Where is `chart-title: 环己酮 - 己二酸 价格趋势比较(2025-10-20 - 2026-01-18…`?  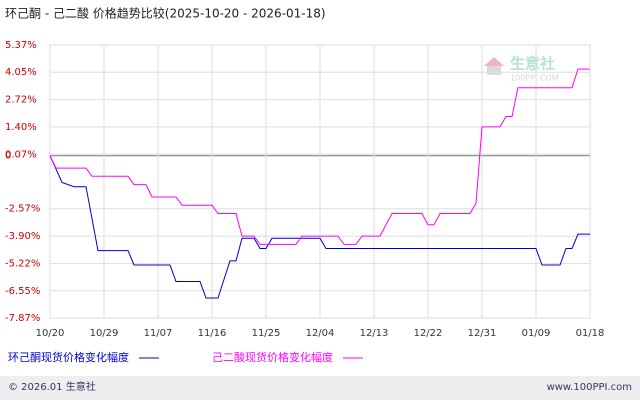
chart-title: 环己酮 - 己二酸 价格趋势比较(2025-10-20 - 2026-01-18… is located at coordinates (165, 13).